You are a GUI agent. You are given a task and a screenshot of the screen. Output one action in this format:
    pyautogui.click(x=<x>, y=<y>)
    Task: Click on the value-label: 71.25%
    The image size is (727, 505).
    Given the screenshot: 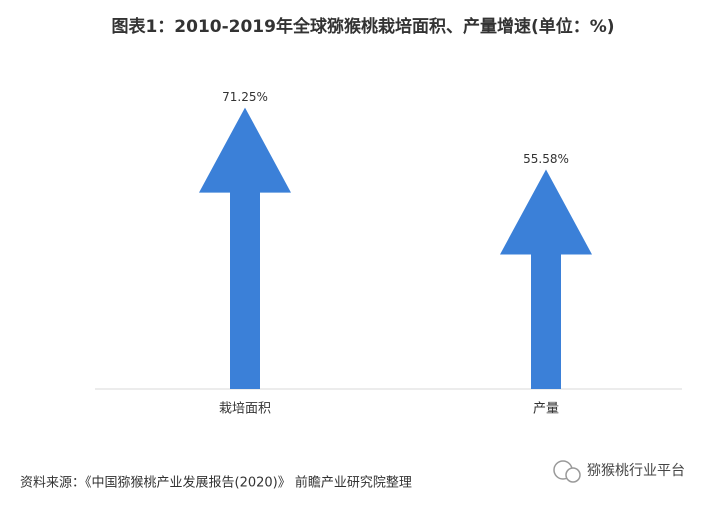 What is the action you would take?
    pyautogui.click(x=245, y=97)
    